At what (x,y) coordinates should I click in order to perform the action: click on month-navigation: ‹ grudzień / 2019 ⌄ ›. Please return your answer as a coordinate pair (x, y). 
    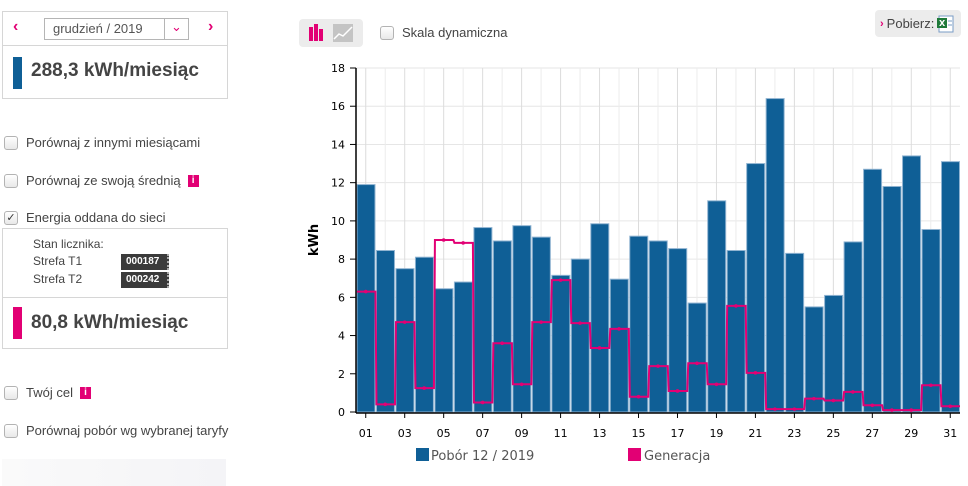
    Looking at the image, I should click on (115, 28).